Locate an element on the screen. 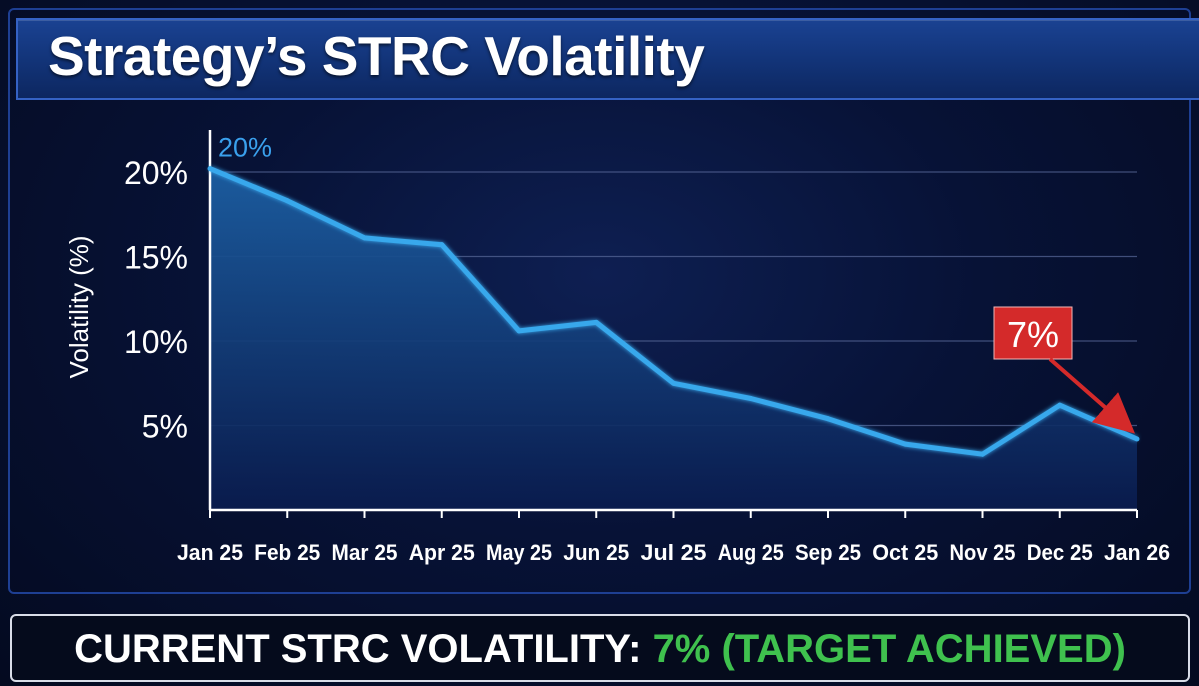  x-tick-label-jan-25: Jan 25 is located at coordinates (210, 552).